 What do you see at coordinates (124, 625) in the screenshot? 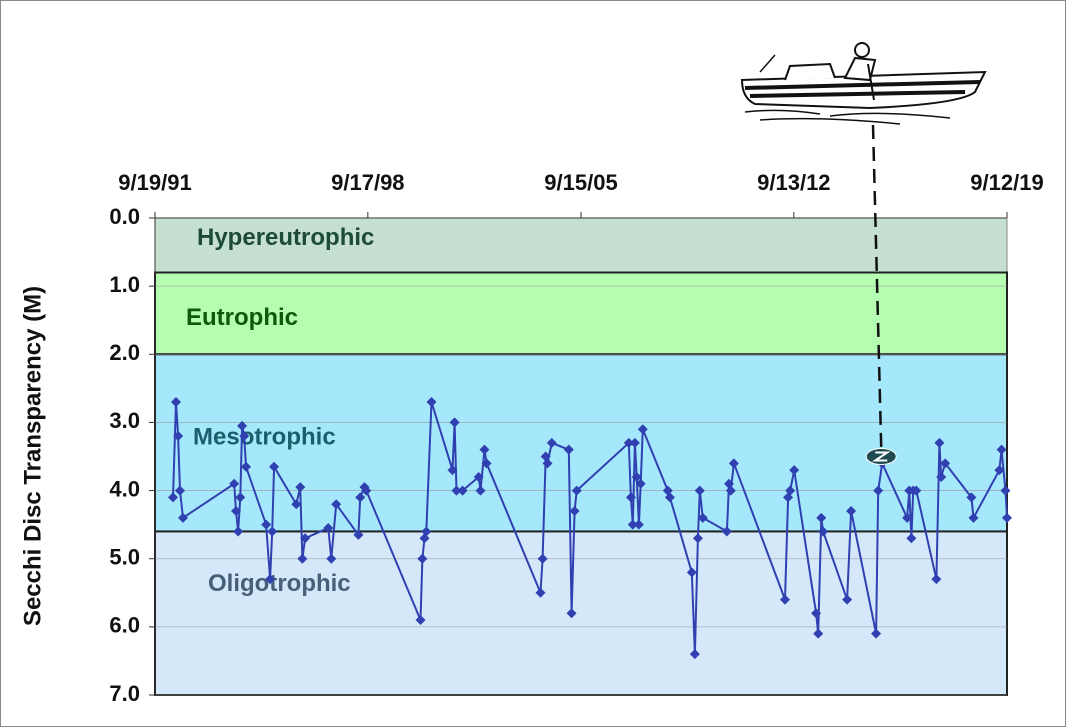
I see `y-tick-label: 6.0` at bounding box center [124, 625].